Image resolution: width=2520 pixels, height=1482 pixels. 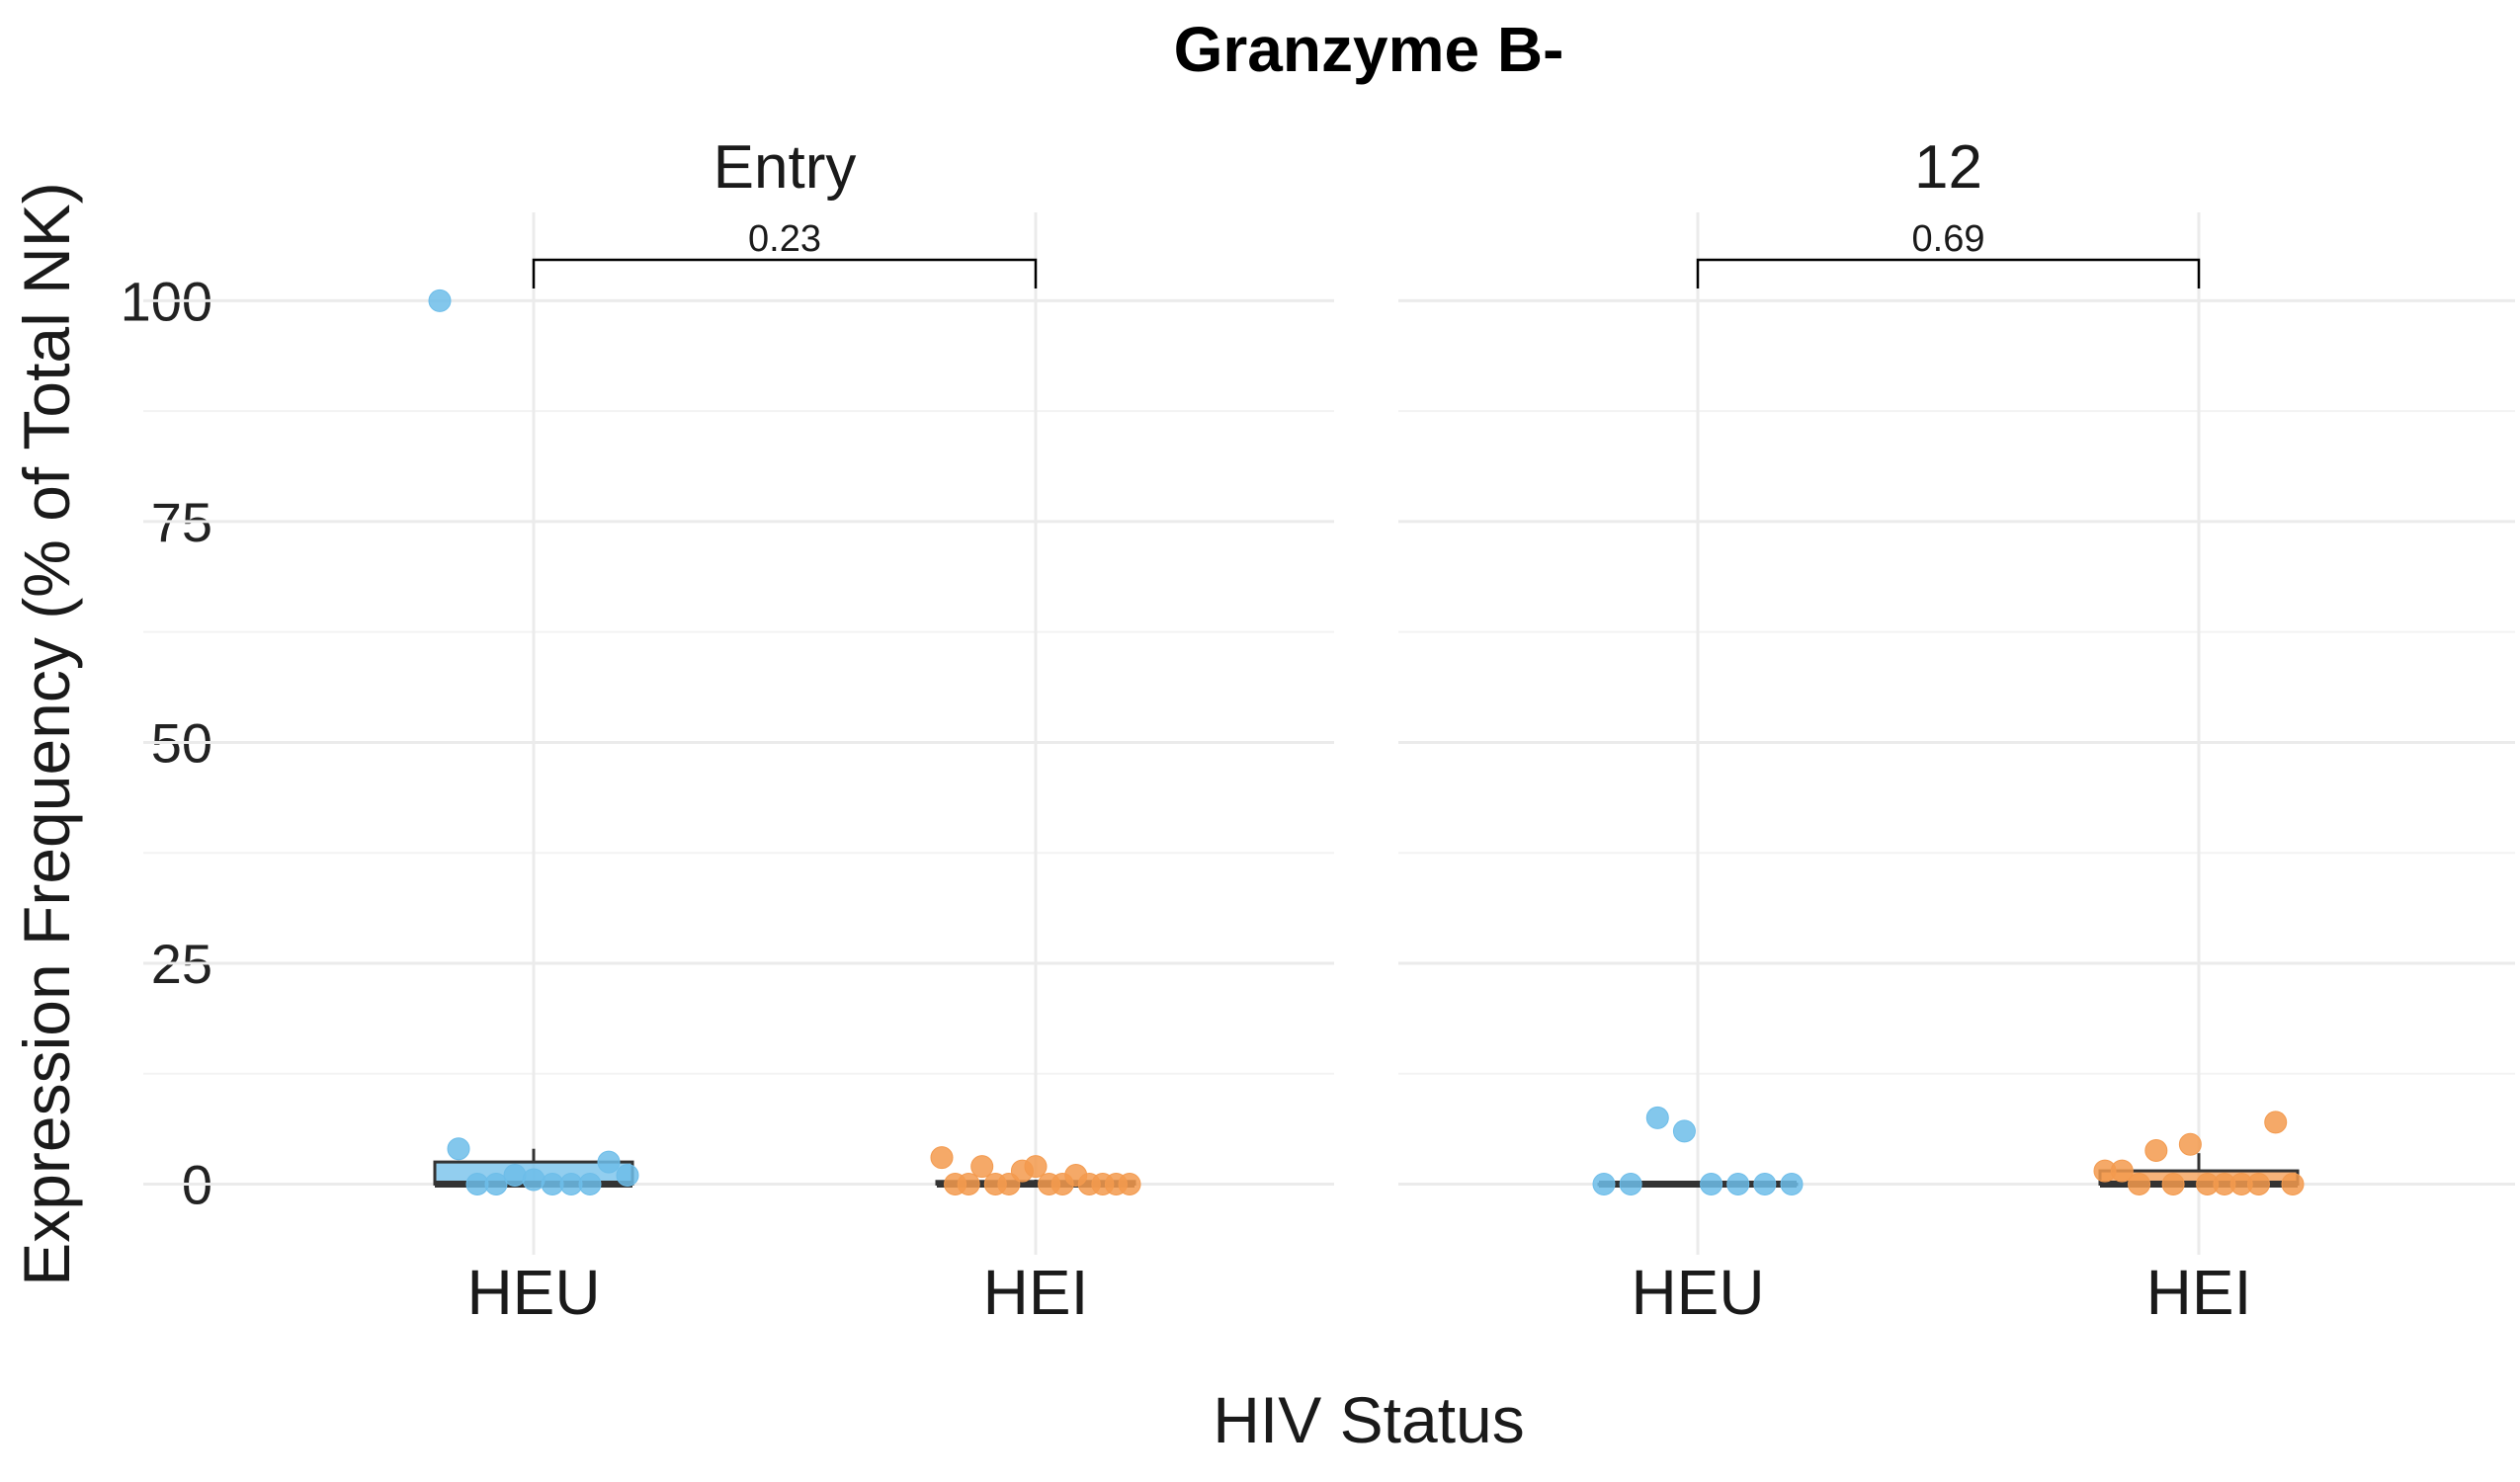 I want to click on chart-title: Granzyme B-, so click(x=1369, y=49).